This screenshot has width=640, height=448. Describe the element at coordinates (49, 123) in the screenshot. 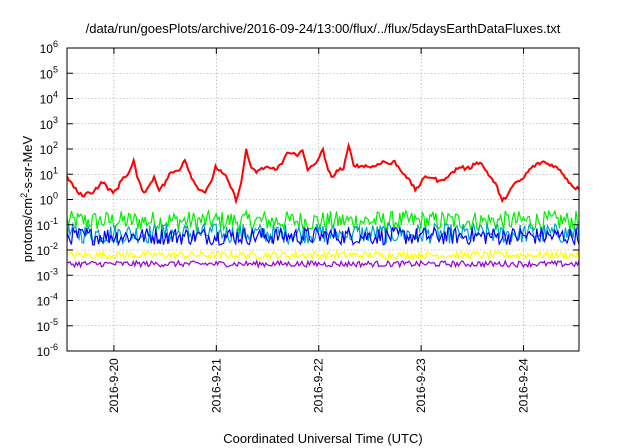

I see `y-tick-label: 10³` at that location.